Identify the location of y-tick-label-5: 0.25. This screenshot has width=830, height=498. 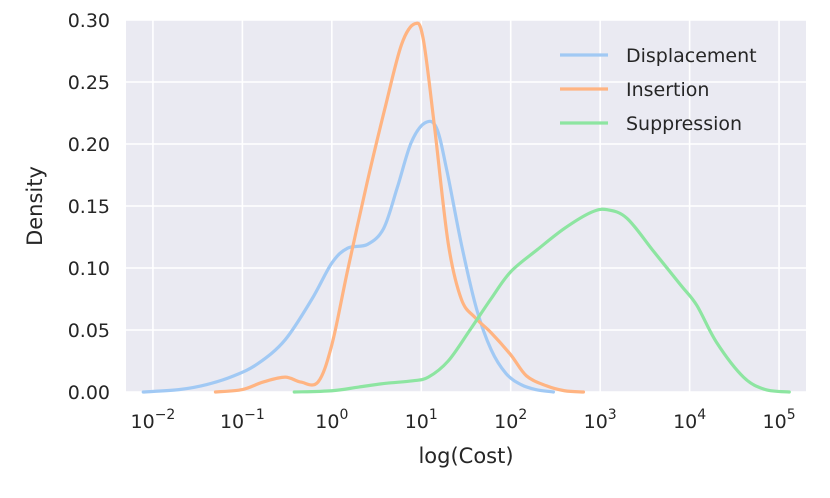
(89, 83).